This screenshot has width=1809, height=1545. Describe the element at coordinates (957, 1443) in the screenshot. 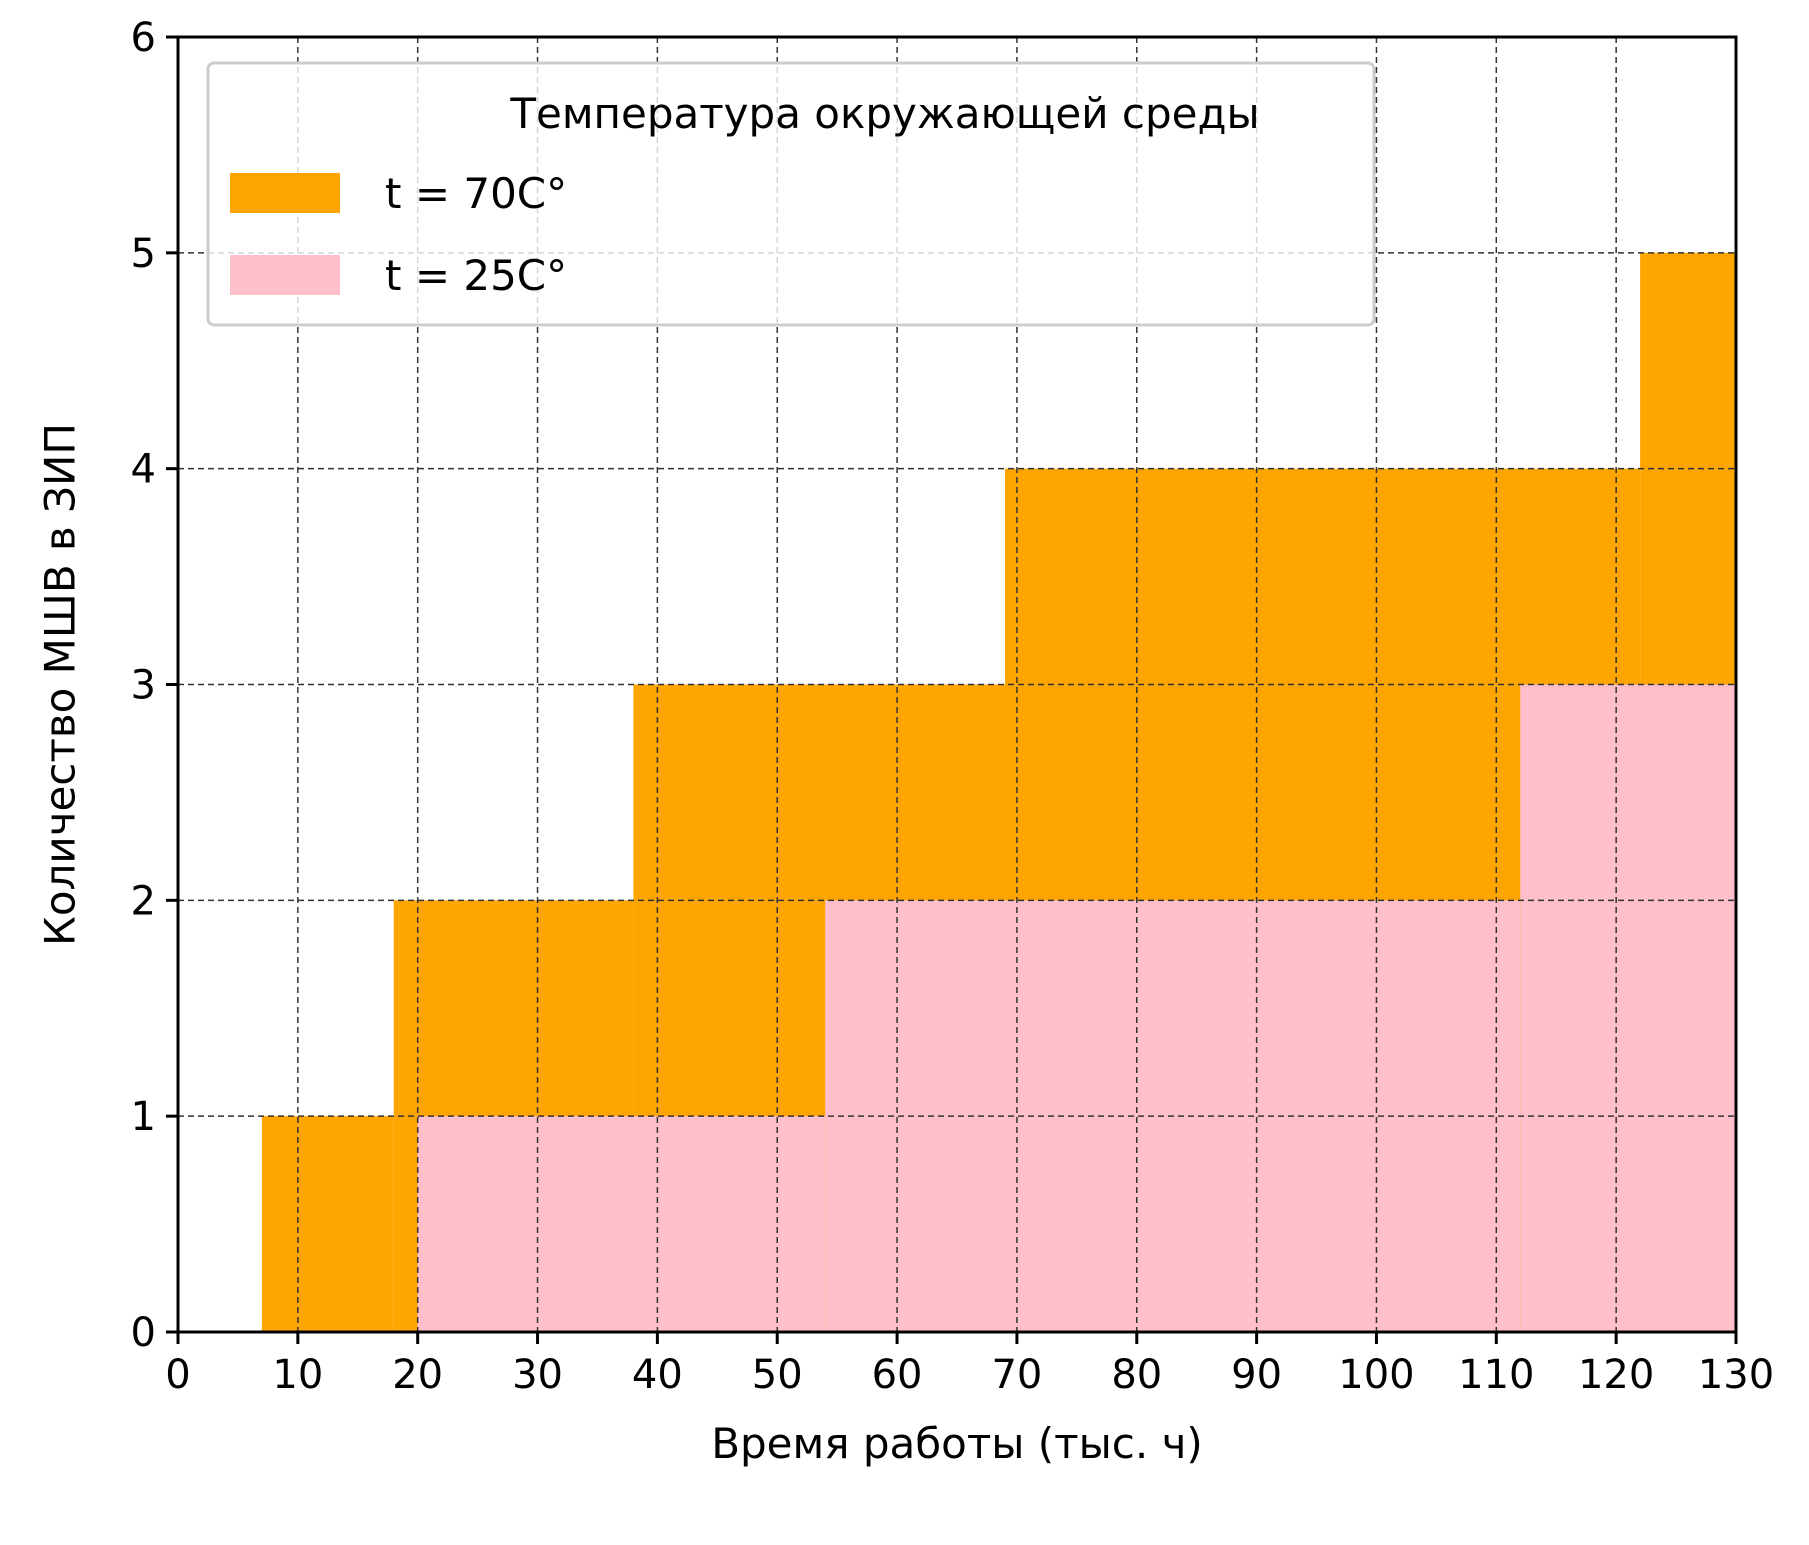

I see `x-axis-label: Время работы (тыс. ч)` at that location.